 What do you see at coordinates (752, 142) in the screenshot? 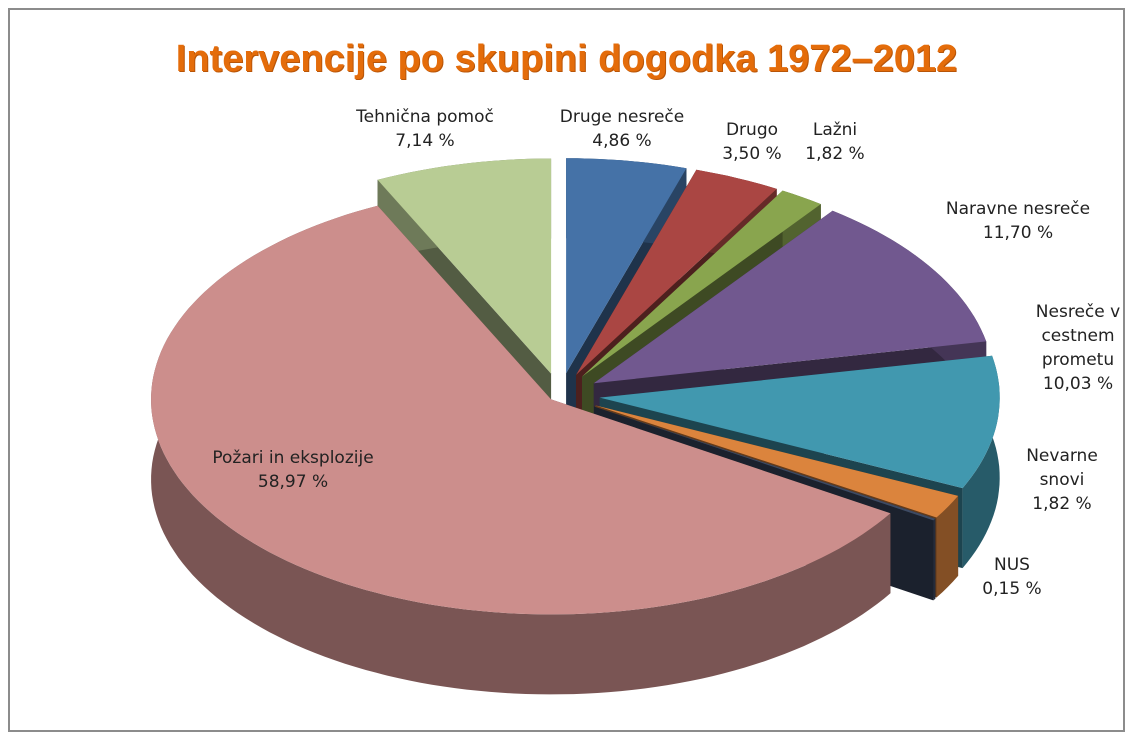
I see `slice-label: Drugo 3,50 %` at bounding box center [752, 142].